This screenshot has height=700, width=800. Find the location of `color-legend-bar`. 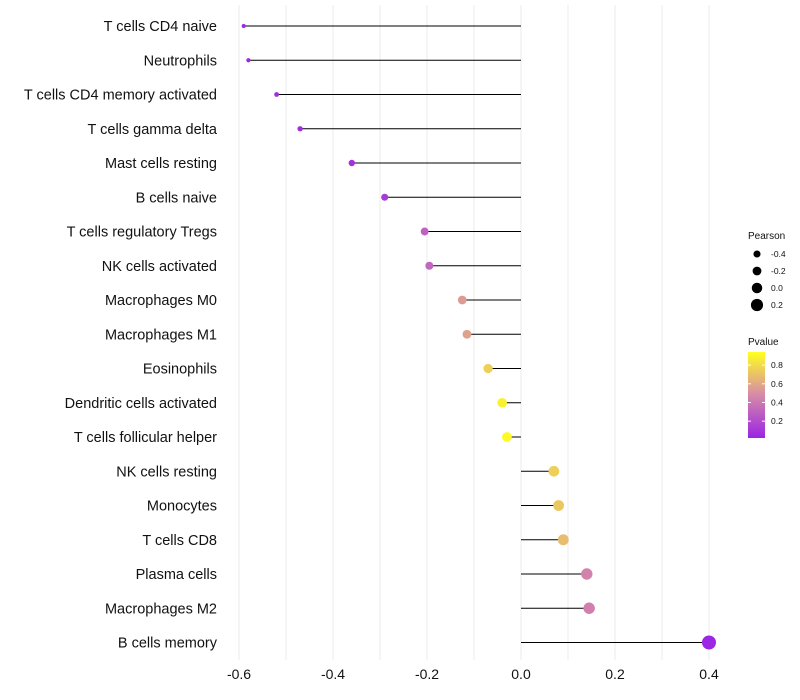

color-legend-bar is located at coordinates (756, 395).